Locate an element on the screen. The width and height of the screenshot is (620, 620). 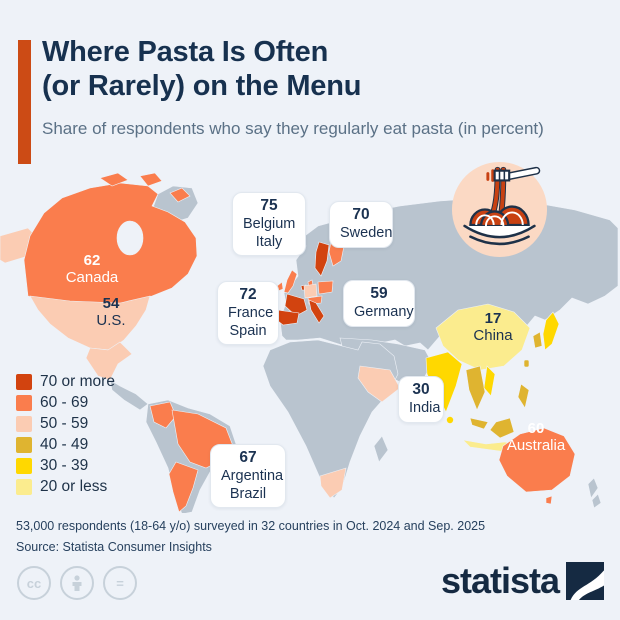
source-note: Source: Statista Consumer Insights is located at coordinates (114, 547).